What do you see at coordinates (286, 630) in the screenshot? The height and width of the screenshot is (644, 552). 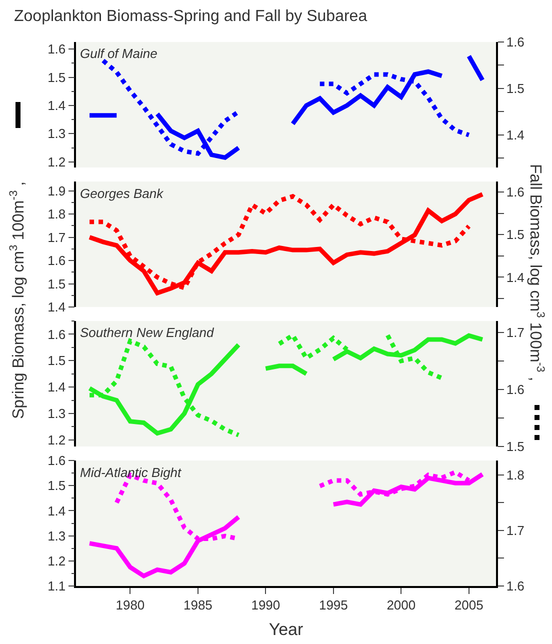 I see `x-axis-title: Year` at bounding box center [286, 630].